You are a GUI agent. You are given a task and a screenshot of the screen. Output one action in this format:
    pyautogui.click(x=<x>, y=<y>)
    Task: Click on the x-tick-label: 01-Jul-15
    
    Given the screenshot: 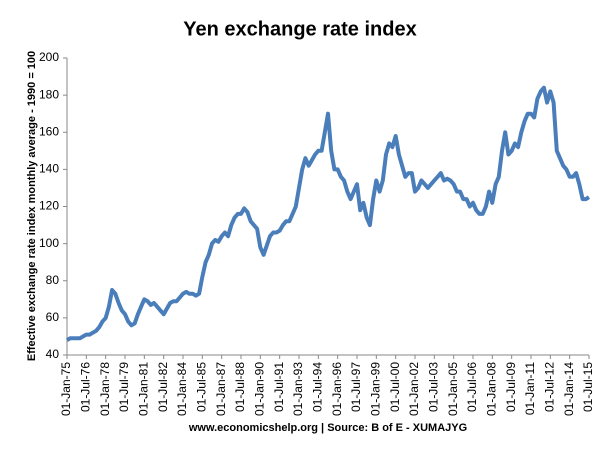 What is the action you would take?
    pyautogui.click(x=588, y=387)
    